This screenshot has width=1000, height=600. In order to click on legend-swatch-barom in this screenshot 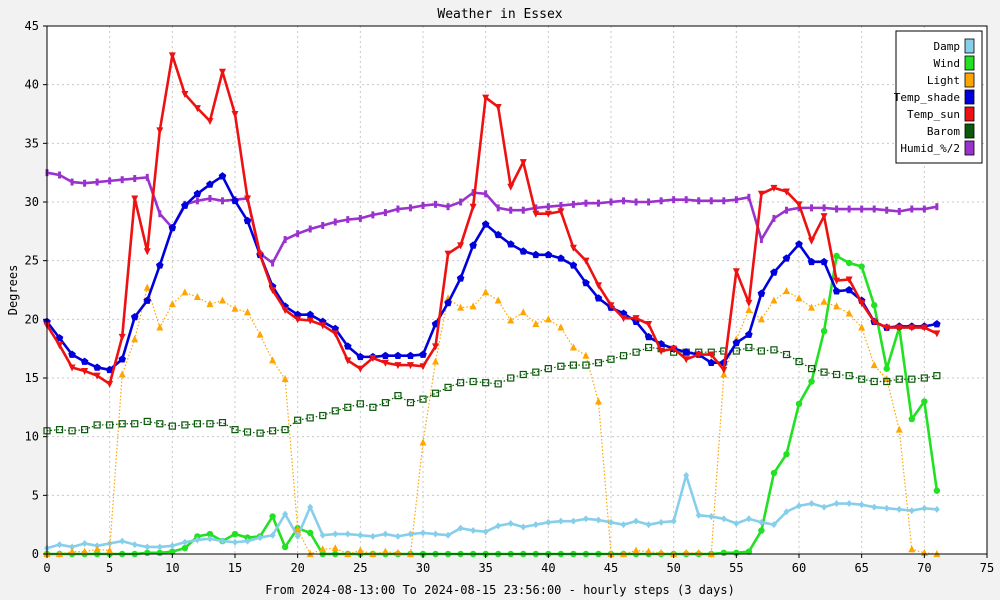, I will do `click(969, 131)`.